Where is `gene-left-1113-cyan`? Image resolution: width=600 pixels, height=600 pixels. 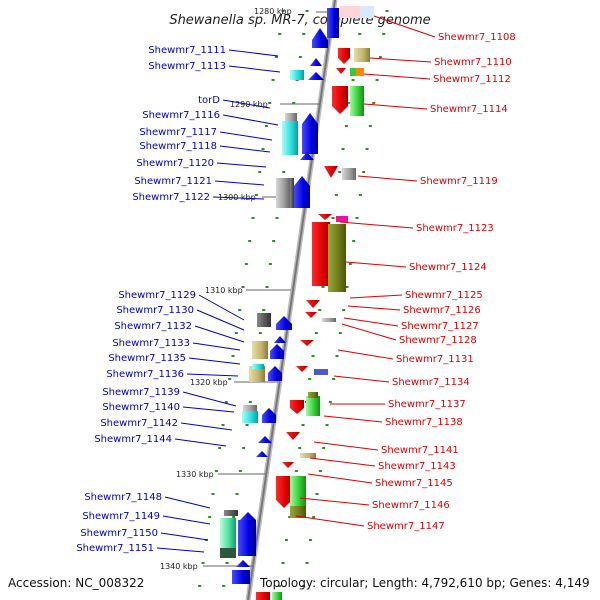 gene-left-1113-cyan is located at coordinates (297, 75).